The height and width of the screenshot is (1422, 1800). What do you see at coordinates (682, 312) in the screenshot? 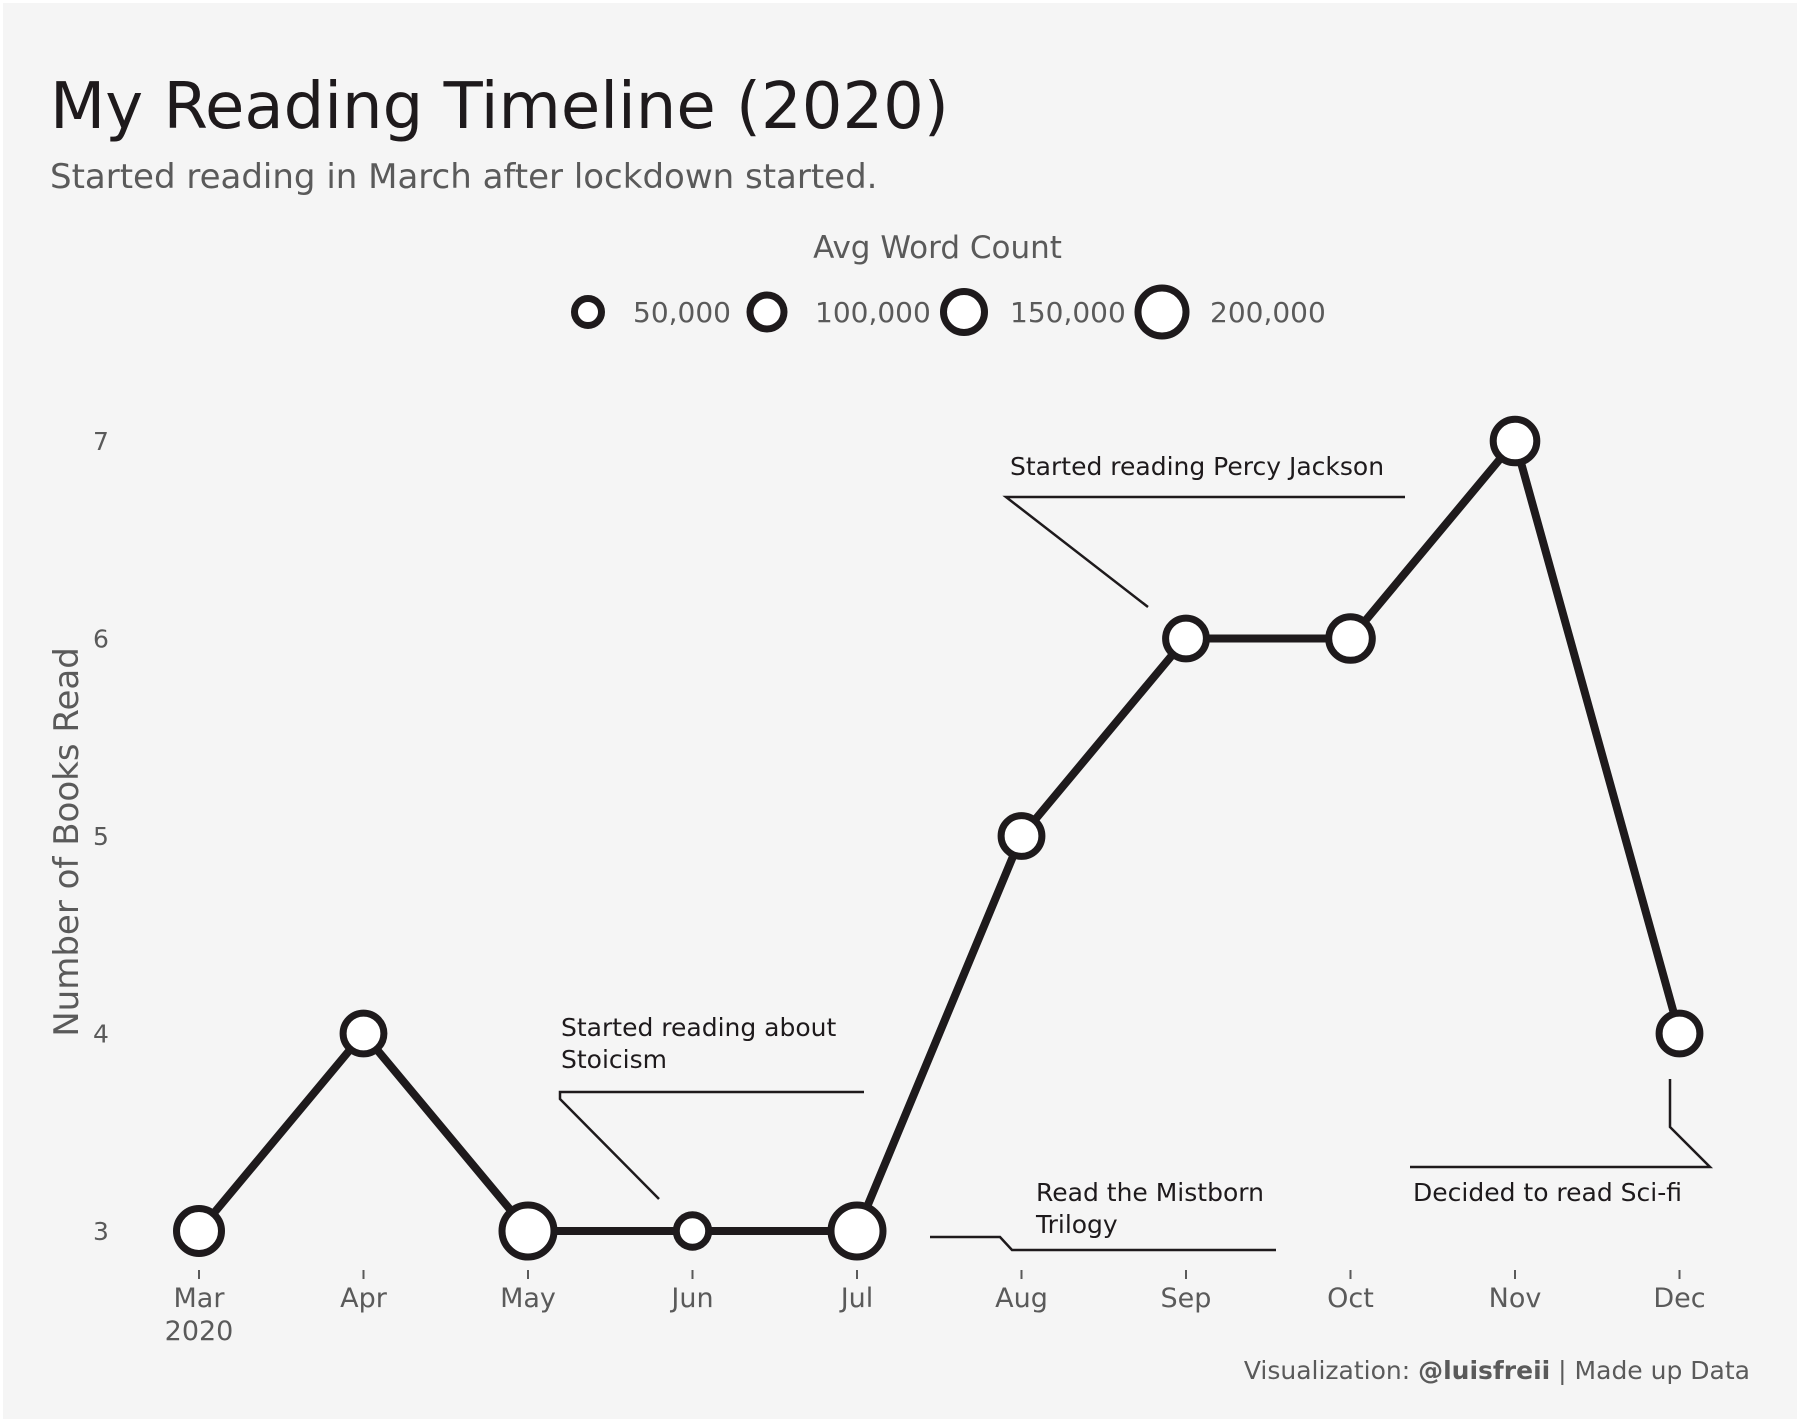
I see `legend-label-50000: 50,000` at bounding box center [682, 312].